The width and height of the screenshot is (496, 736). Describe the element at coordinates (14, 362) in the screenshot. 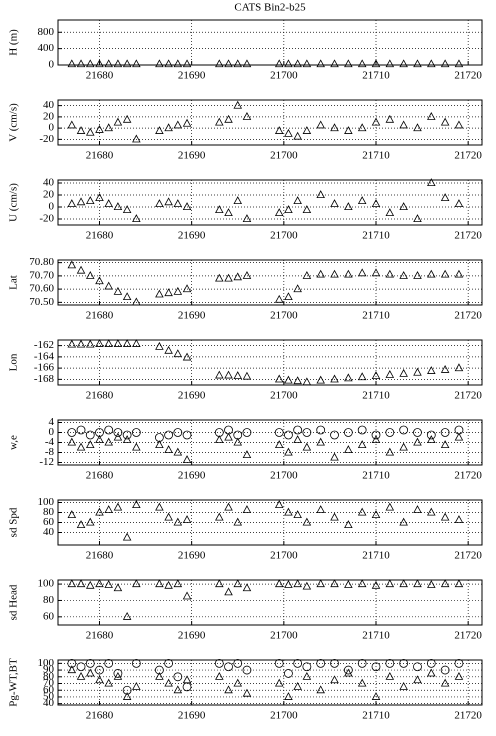

I see `y-axis-label: Lon` at that location.